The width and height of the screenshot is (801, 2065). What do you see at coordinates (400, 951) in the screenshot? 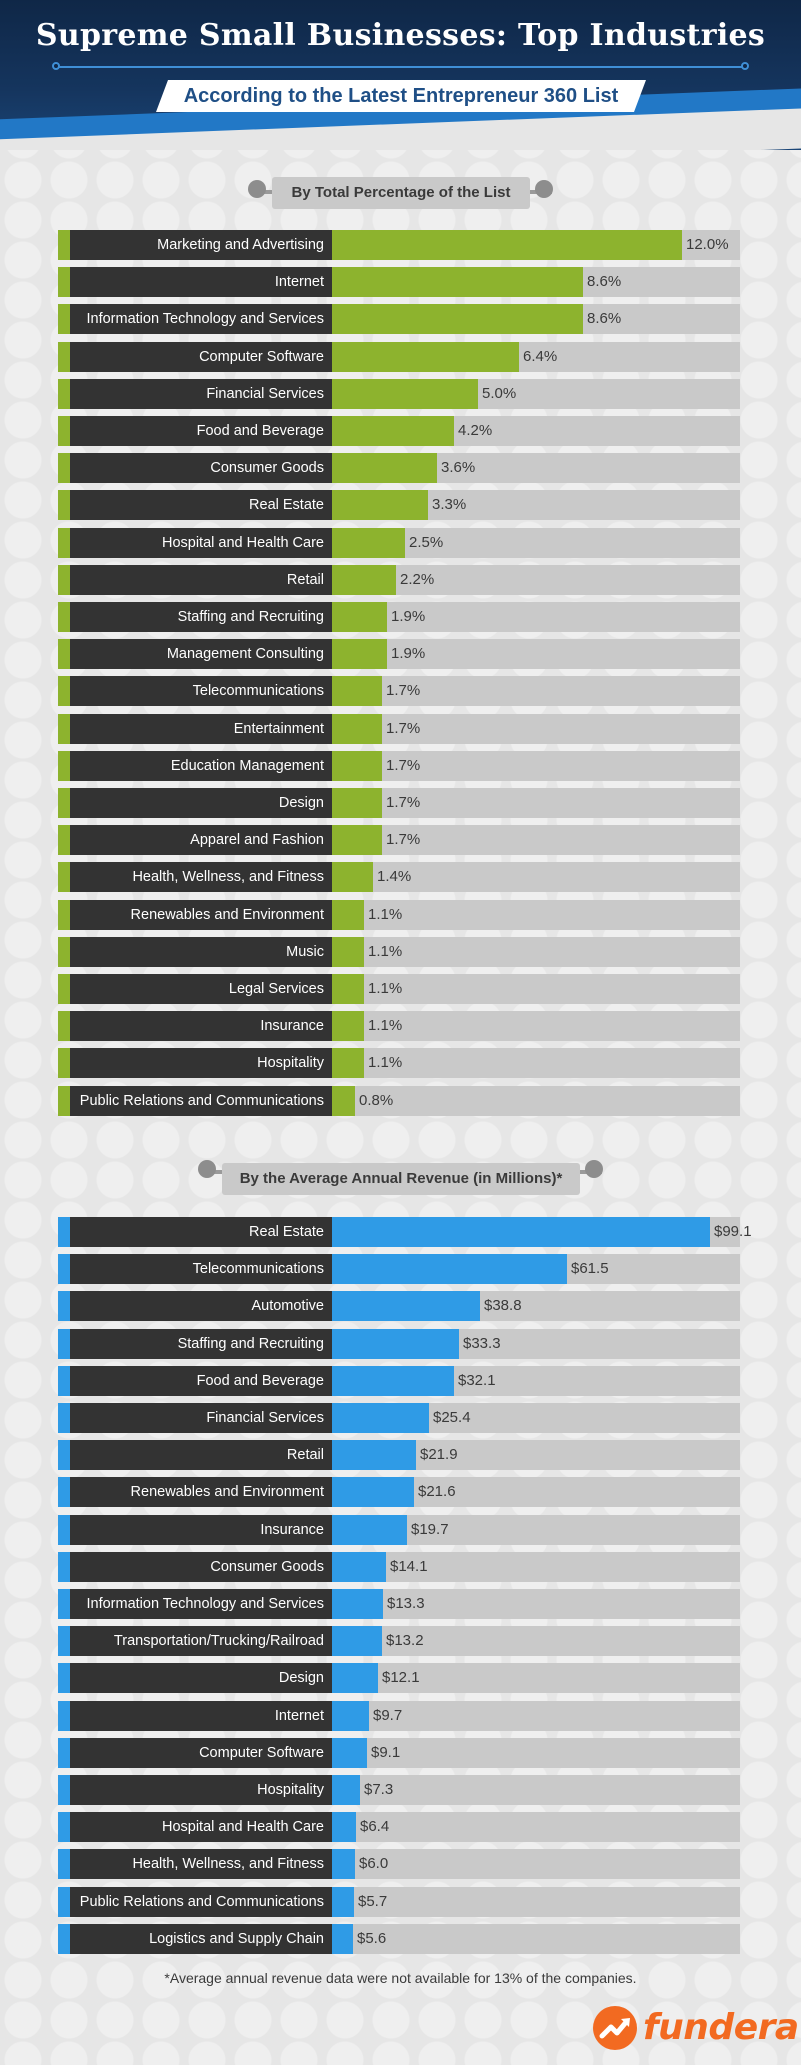
I see `bar-row: Music 1.1%` at bounding box center [400, 951].